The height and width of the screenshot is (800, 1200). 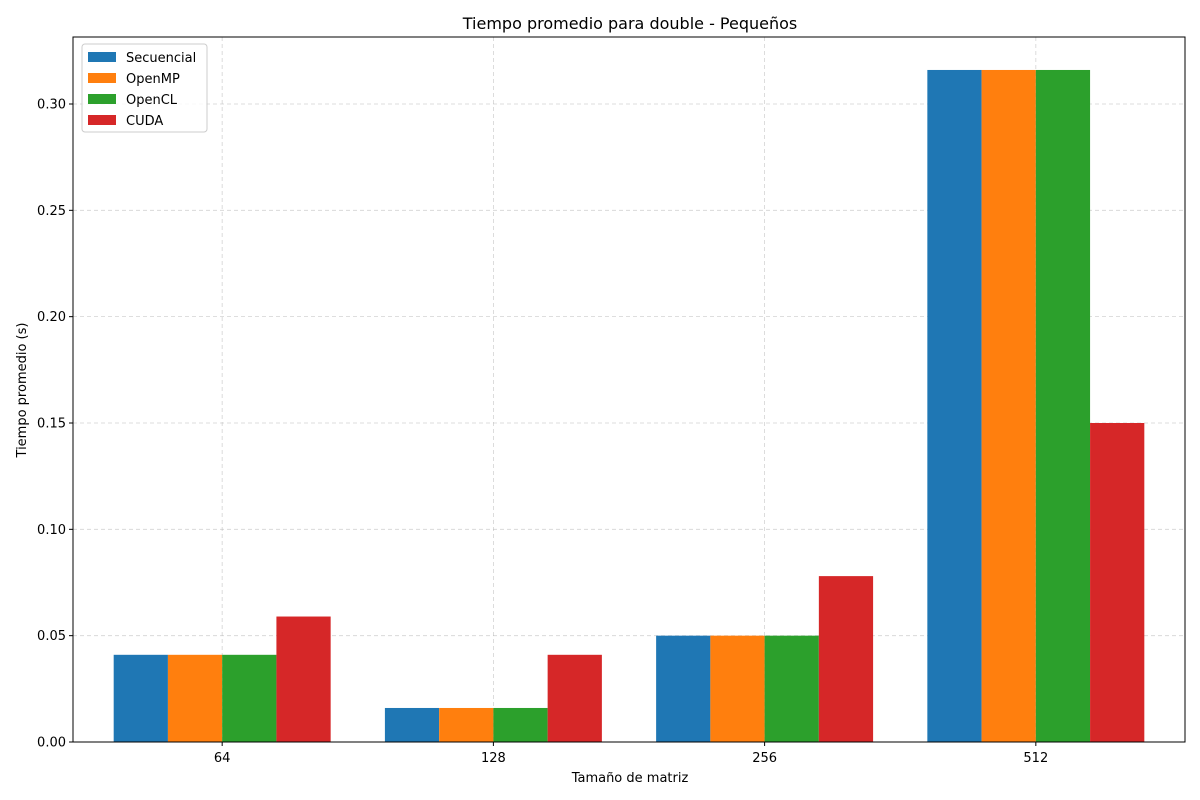 I want to click on x-tick-label: 64, so click(x=222, y=758).